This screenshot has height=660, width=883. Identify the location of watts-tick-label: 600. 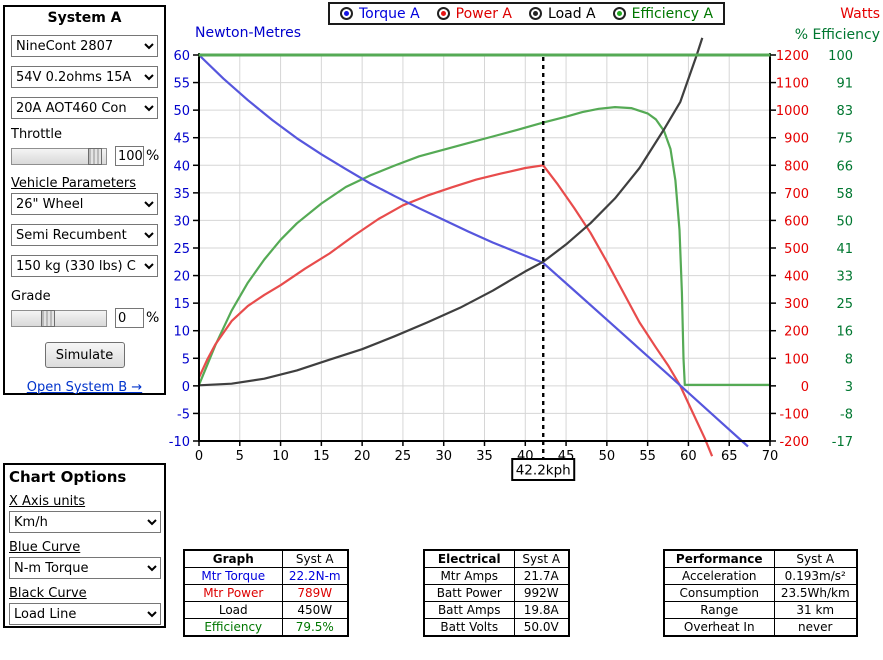
(796, 221).